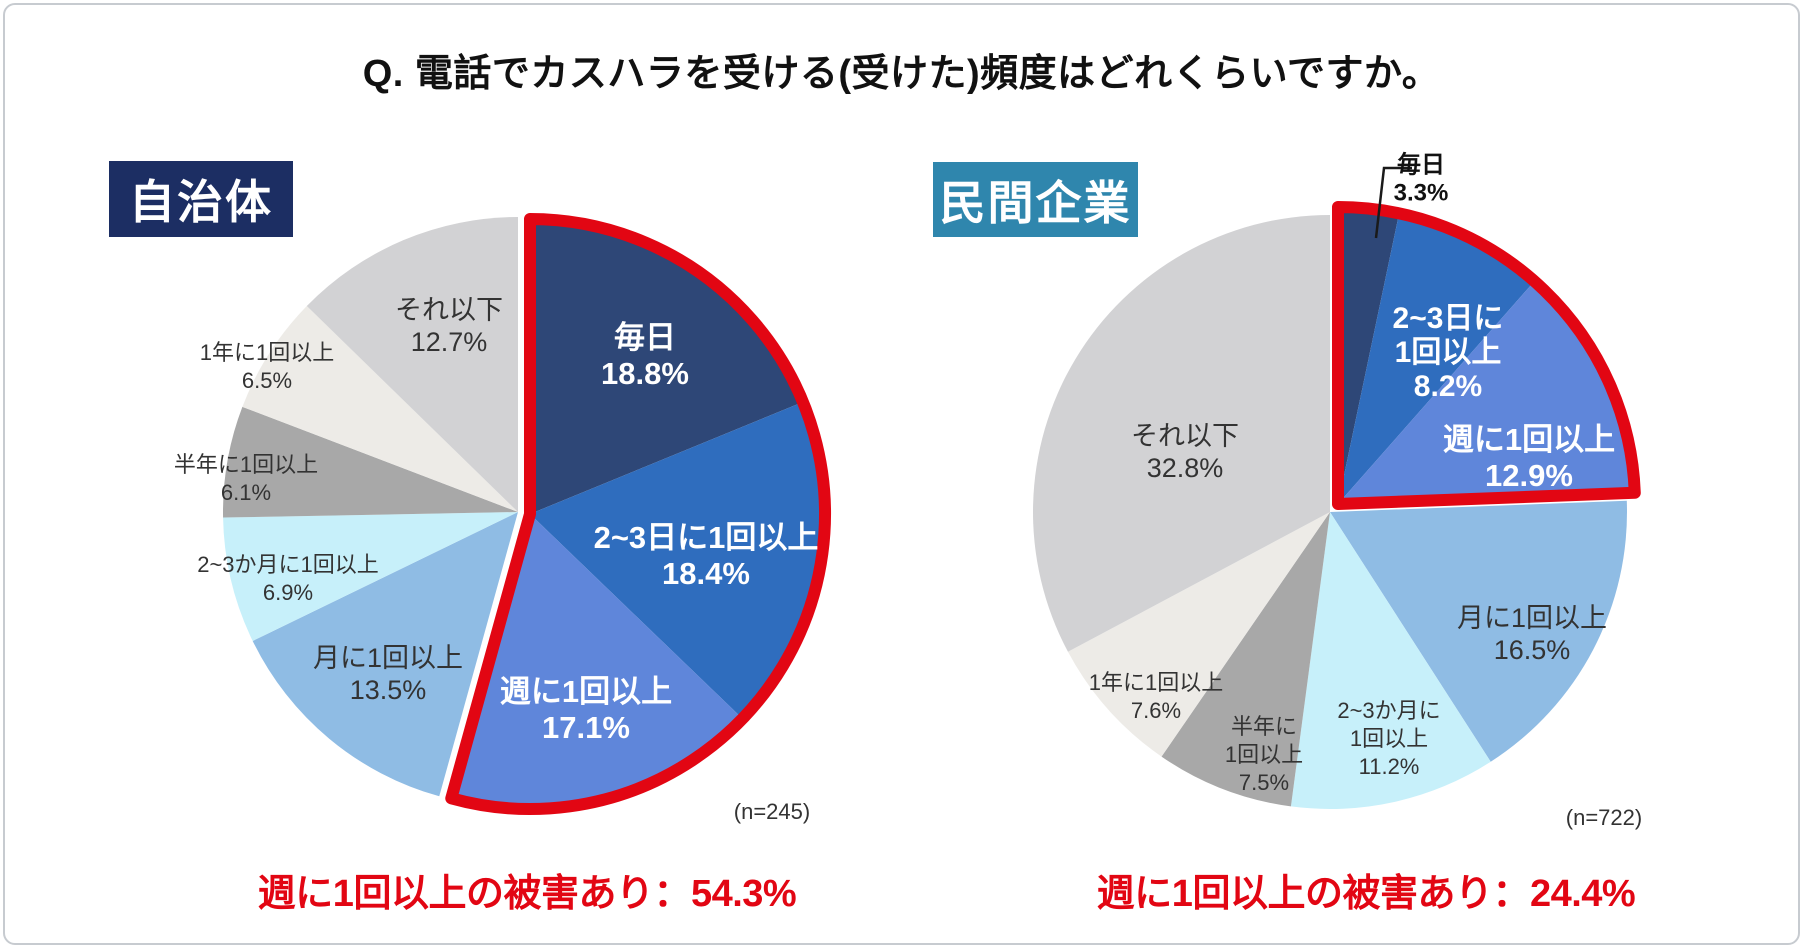  What do you see at coordinates (706, 555) in the screenshot?
I see `pie-slice-label-1: 2~3日に1回以上 18.4%` at bounding box center [706, 555].